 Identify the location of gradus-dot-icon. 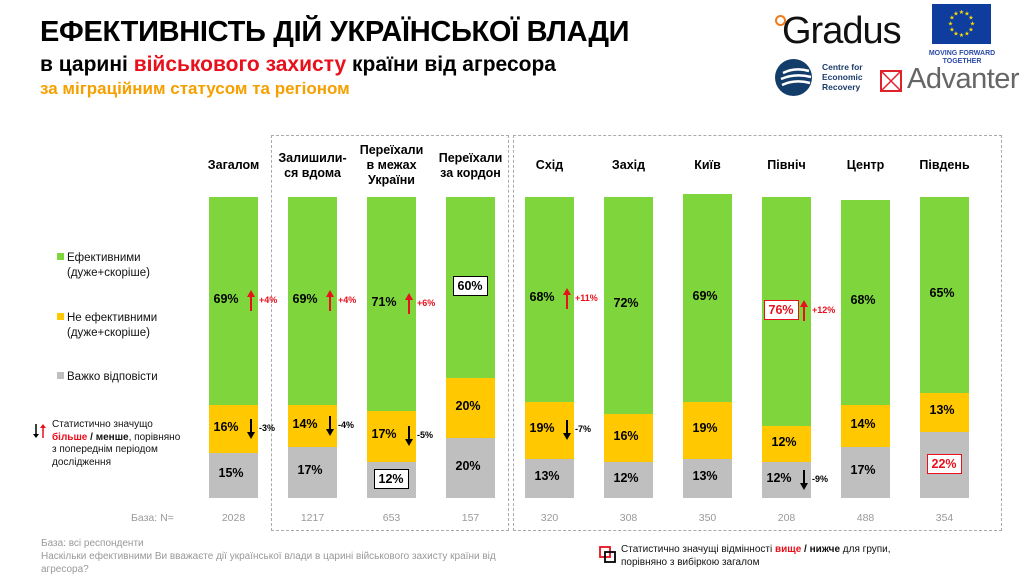
(780, 20).